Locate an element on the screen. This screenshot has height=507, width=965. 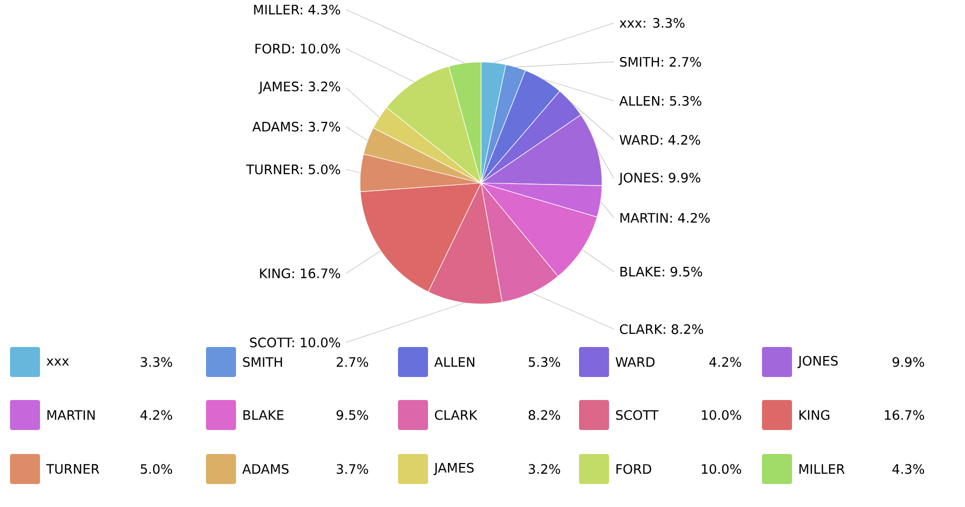
data-label: 8.2% is located at coordinates (544, 415).